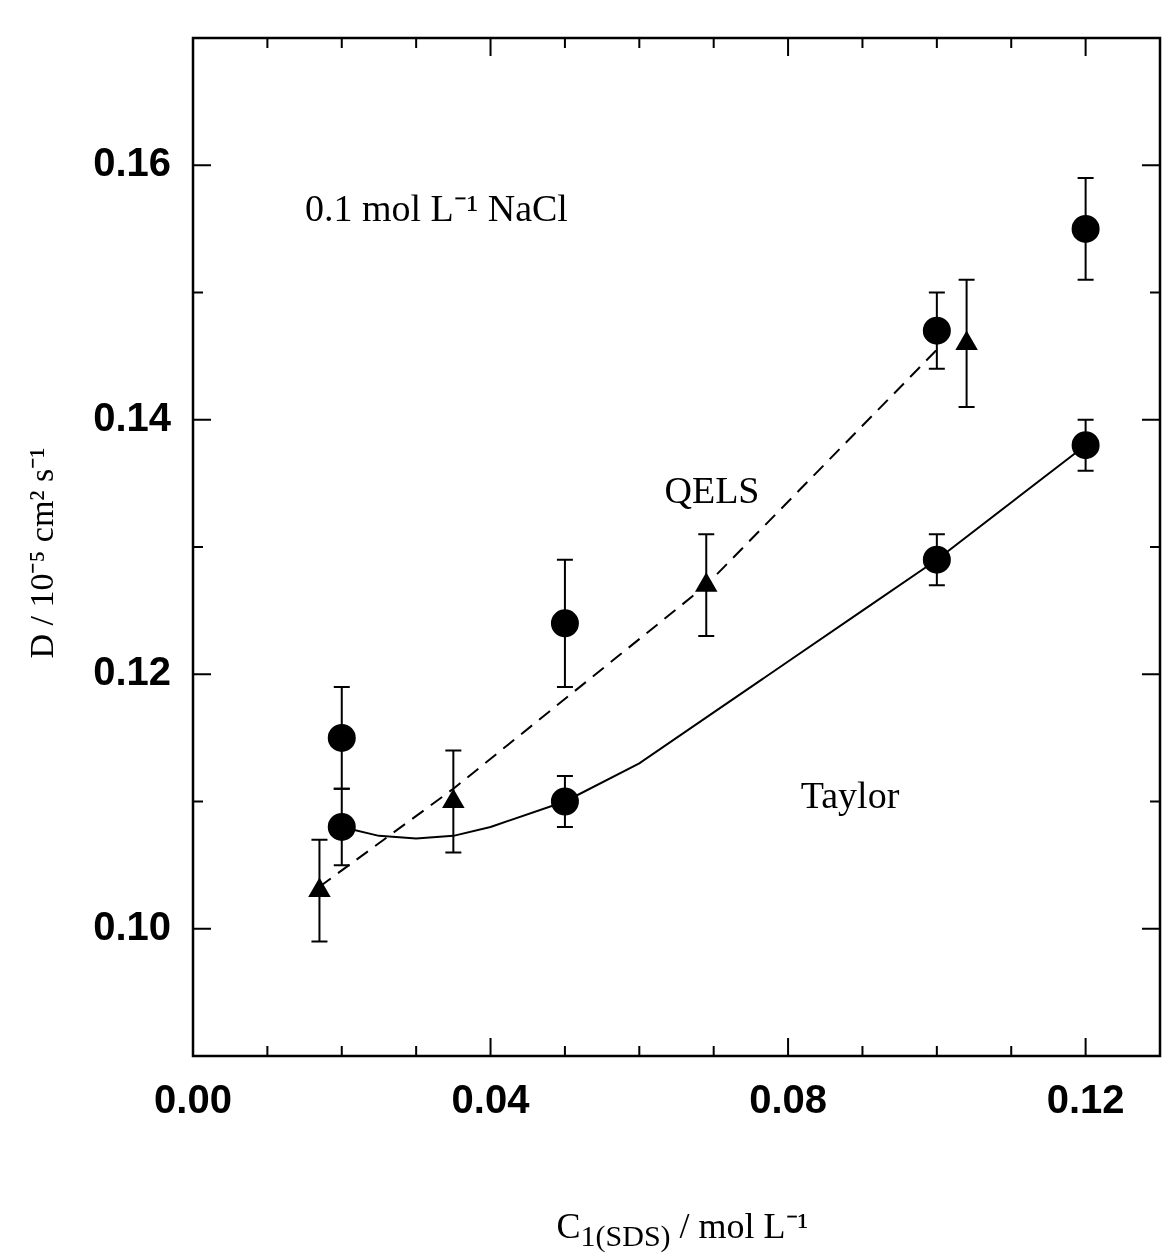 This screenshot has width=1175, height=1260. What do you see at coordinates (132, 671) in the screenshot?
I see `y-tick-label: 0.12` at bounding box center [132, 671].